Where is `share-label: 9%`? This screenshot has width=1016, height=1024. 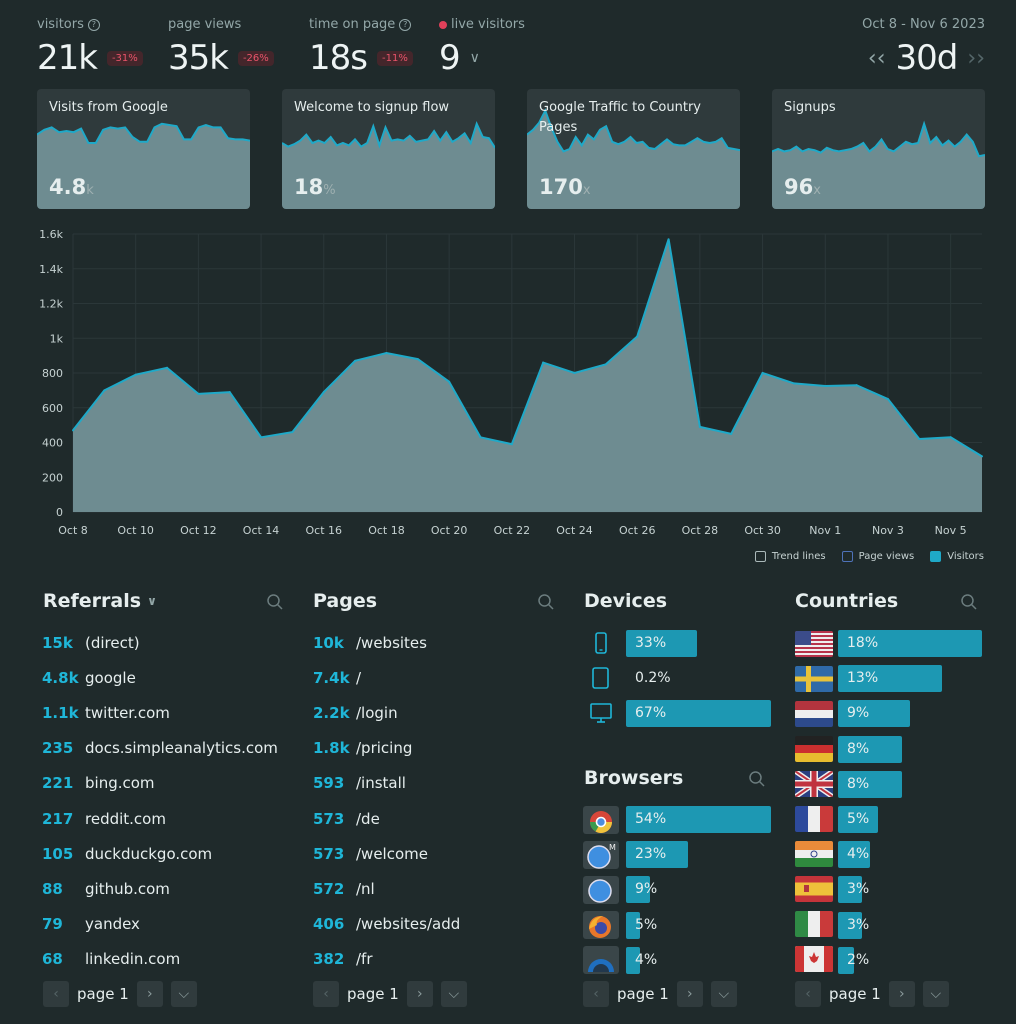 share-label: 9% is located at coordinates (858, 713).